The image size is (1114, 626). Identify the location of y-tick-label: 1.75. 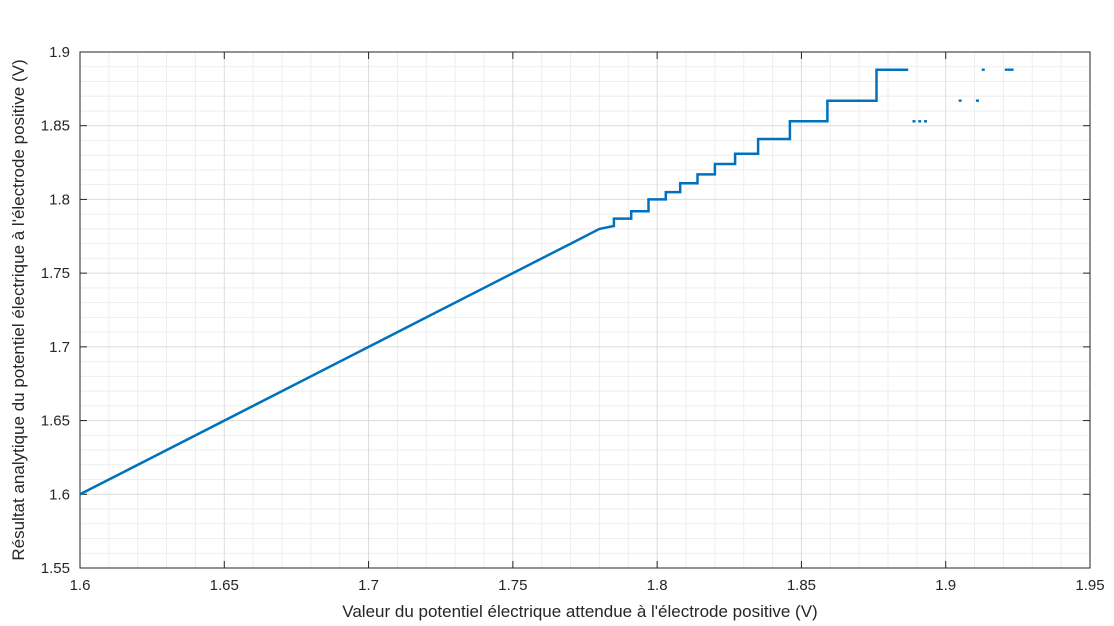
(55, 273).